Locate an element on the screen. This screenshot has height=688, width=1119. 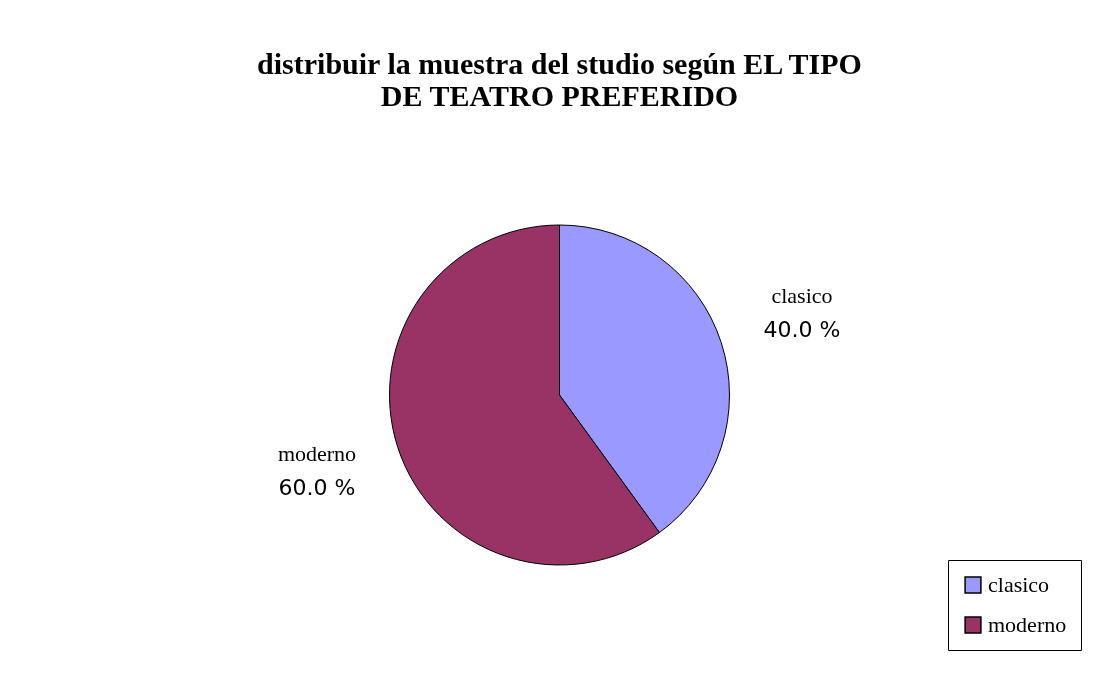
data-label: 40.0 % is located at coordinates (802, 330).